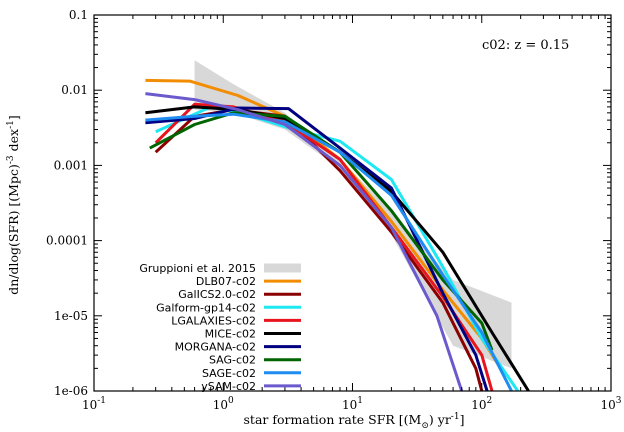 Image resolution: width=624 pixels, height=432 pixels. I want to click on legend-label: GalICS2.0-c02, so click(217, 294).